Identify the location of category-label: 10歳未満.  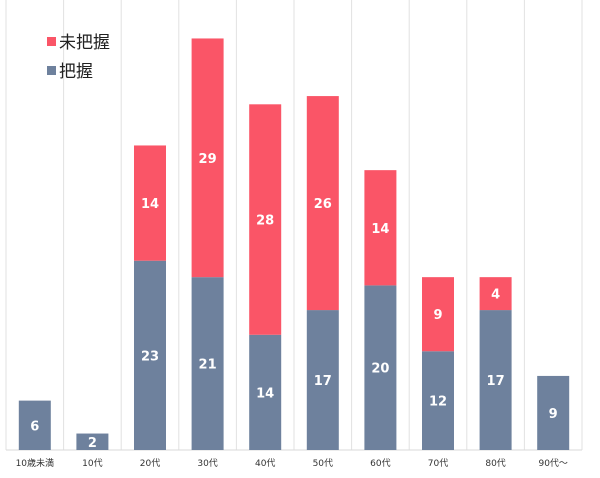
(35, 463).